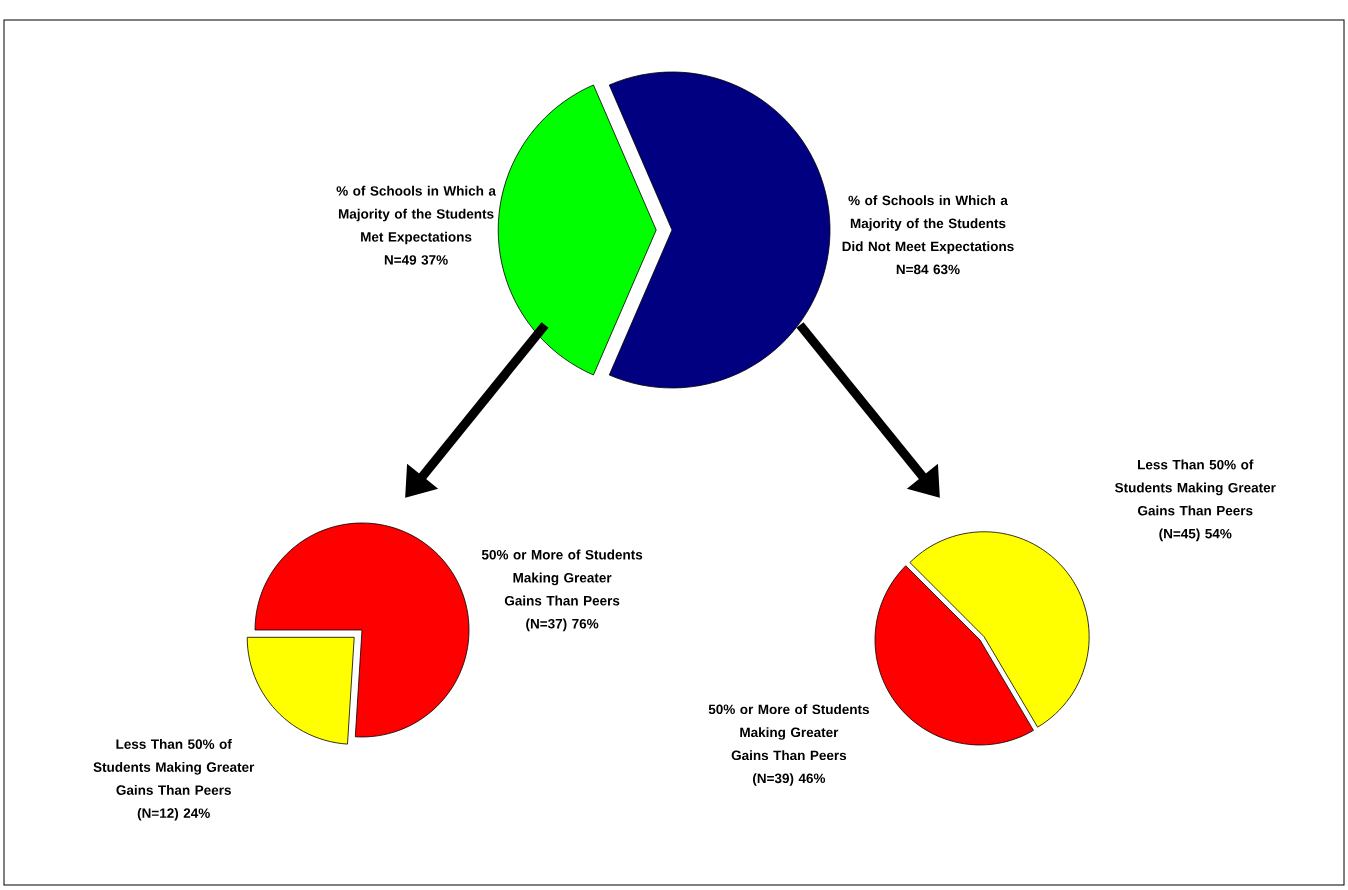 This screenshot has width=1348, height=890. What do you see at coordinates (789, 779) in the screenshot?
I see `data-label: (N=39) 46%` at bounding box center [789, 779].